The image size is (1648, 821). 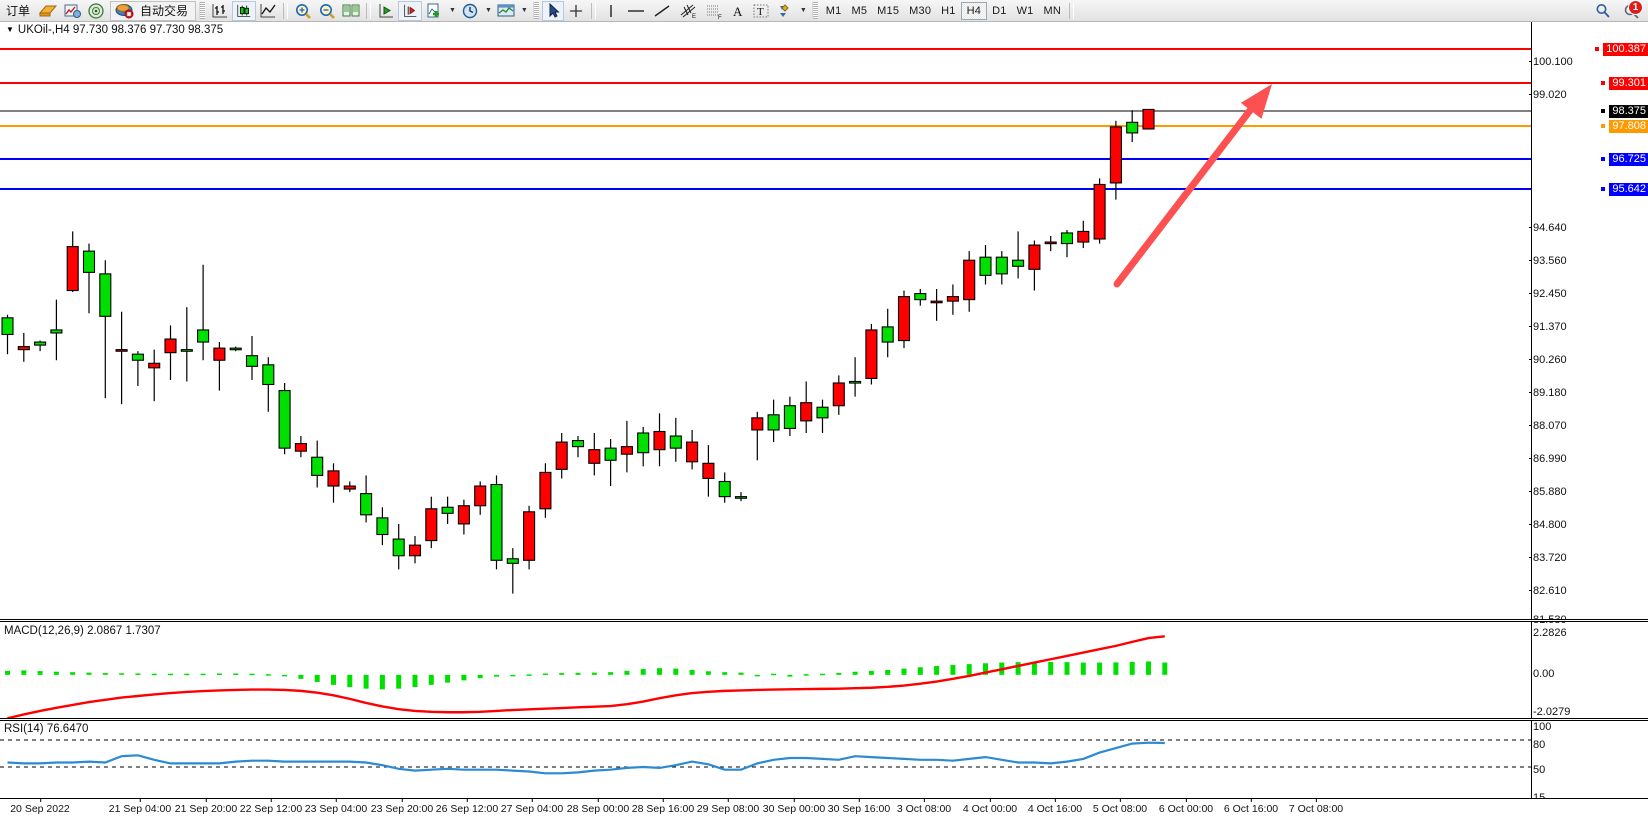 What do you see at coordinates (488, 10) in the screenshot?
I see `period-dropdown: ▼` at bounding box center [488, 10].